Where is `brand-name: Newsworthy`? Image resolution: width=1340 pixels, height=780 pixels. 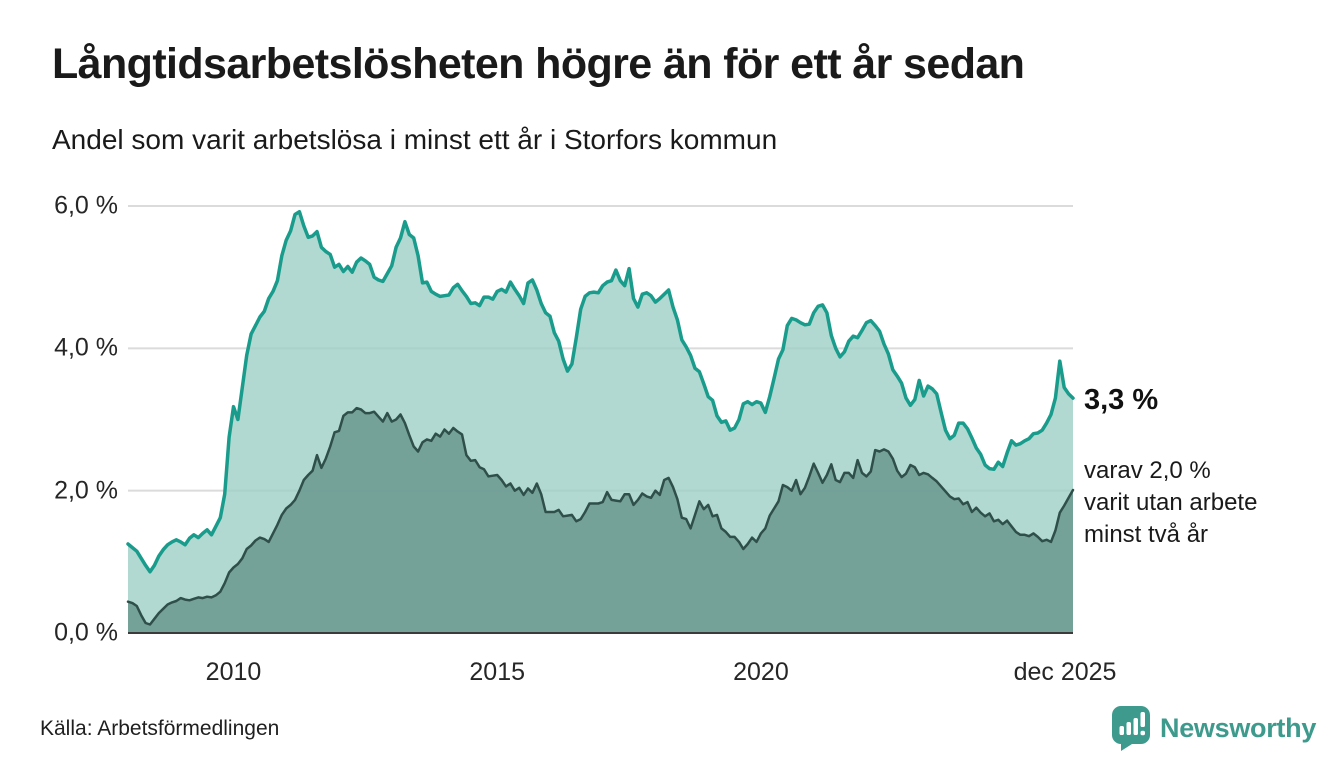
brand-name: Newsworthy is located at coordinates (1238, 727).